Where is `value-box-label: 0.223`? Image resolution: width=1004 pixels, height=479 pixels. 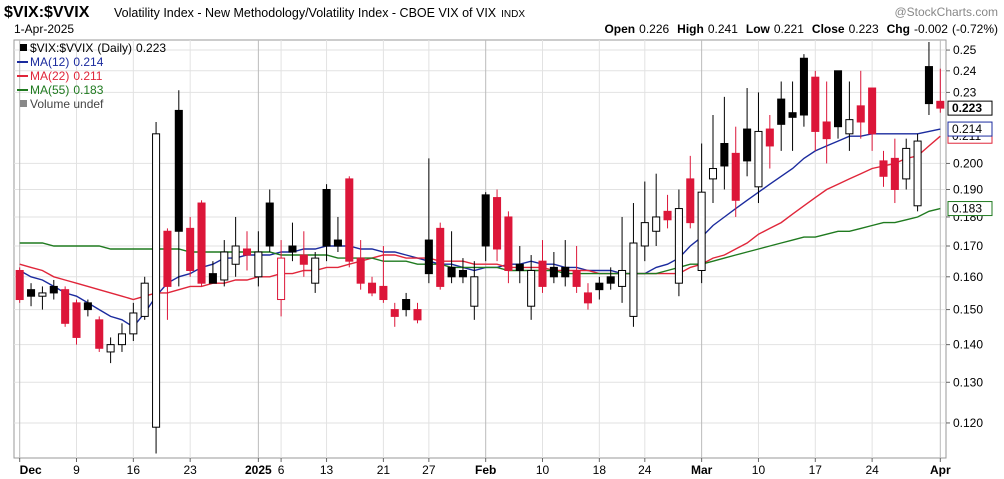 value-box-label: 0.223 is located at coordinates (967, 108).